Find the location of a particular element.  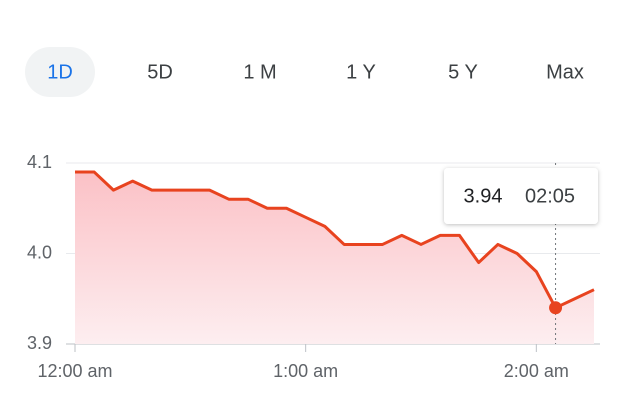

range-tab: Max is located at coordinates (565, 72).